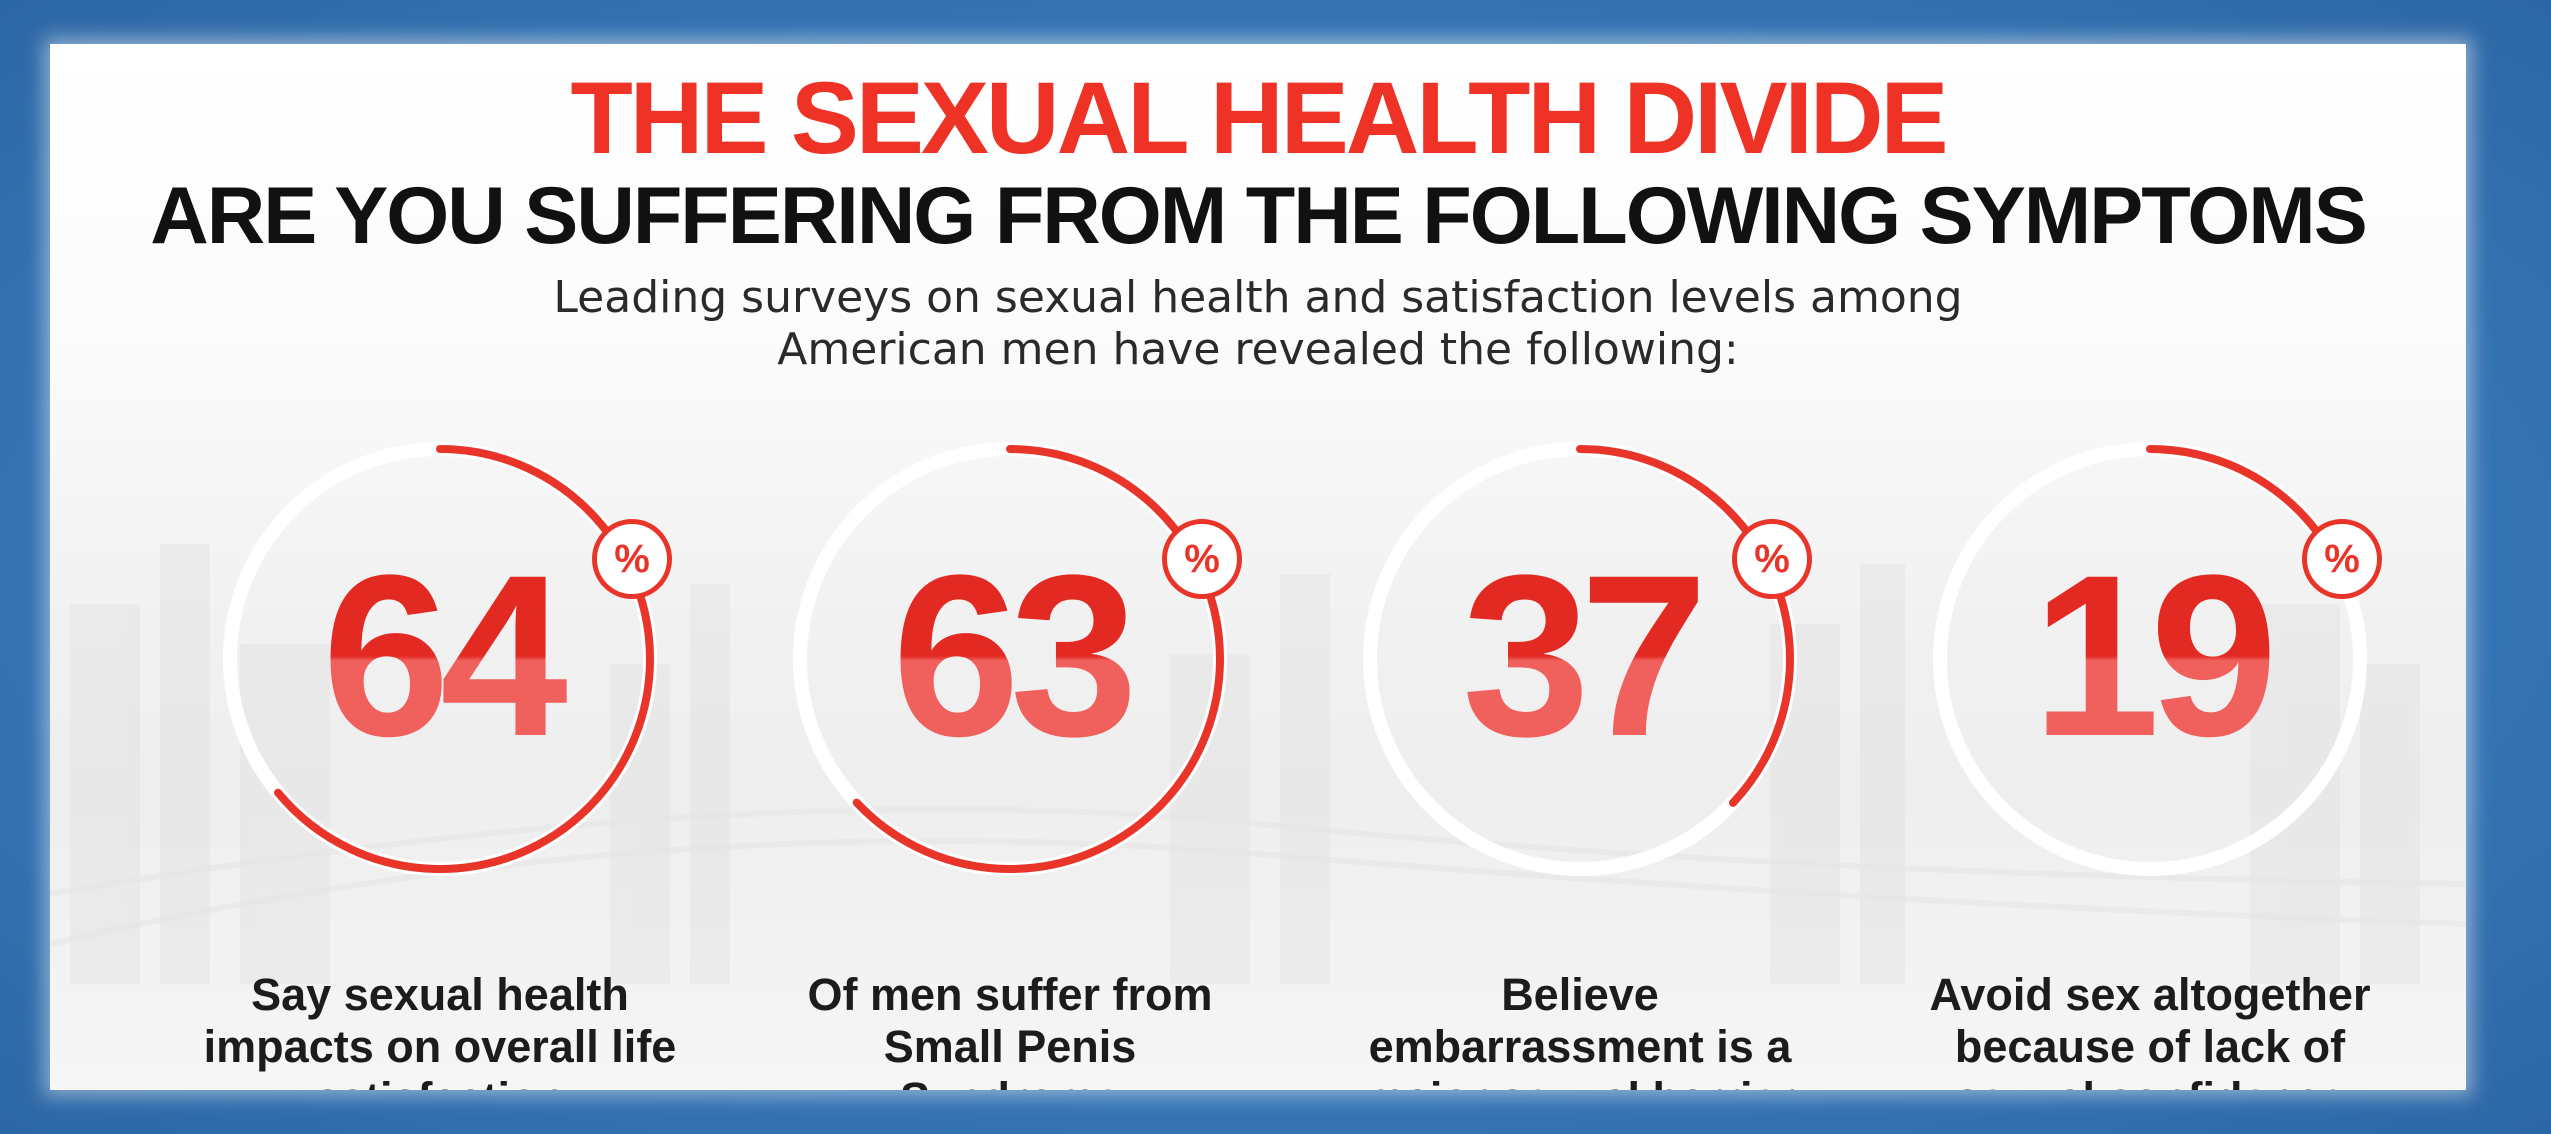  Describe the element at coordinates (1010, 994) in the screenshot. I see `caption-line: Of men suffer from` at that location.